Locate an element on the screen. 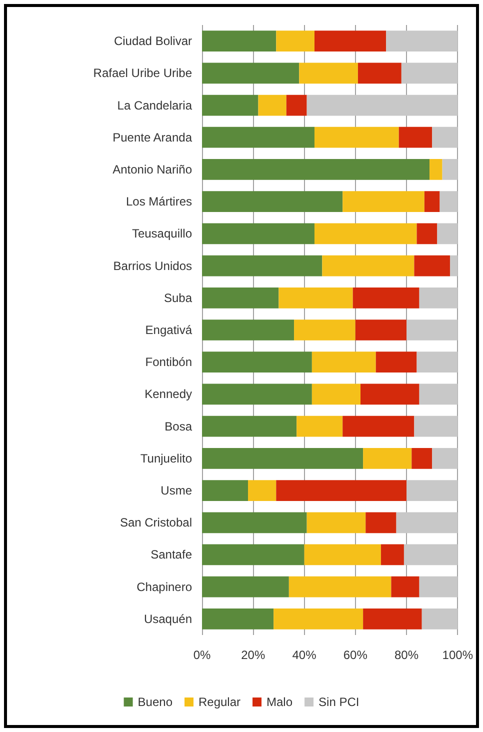 The height and width of the screenshot is (732, 483). y-tick-label: Antonio Nariño is located at coordinates (152, 169).